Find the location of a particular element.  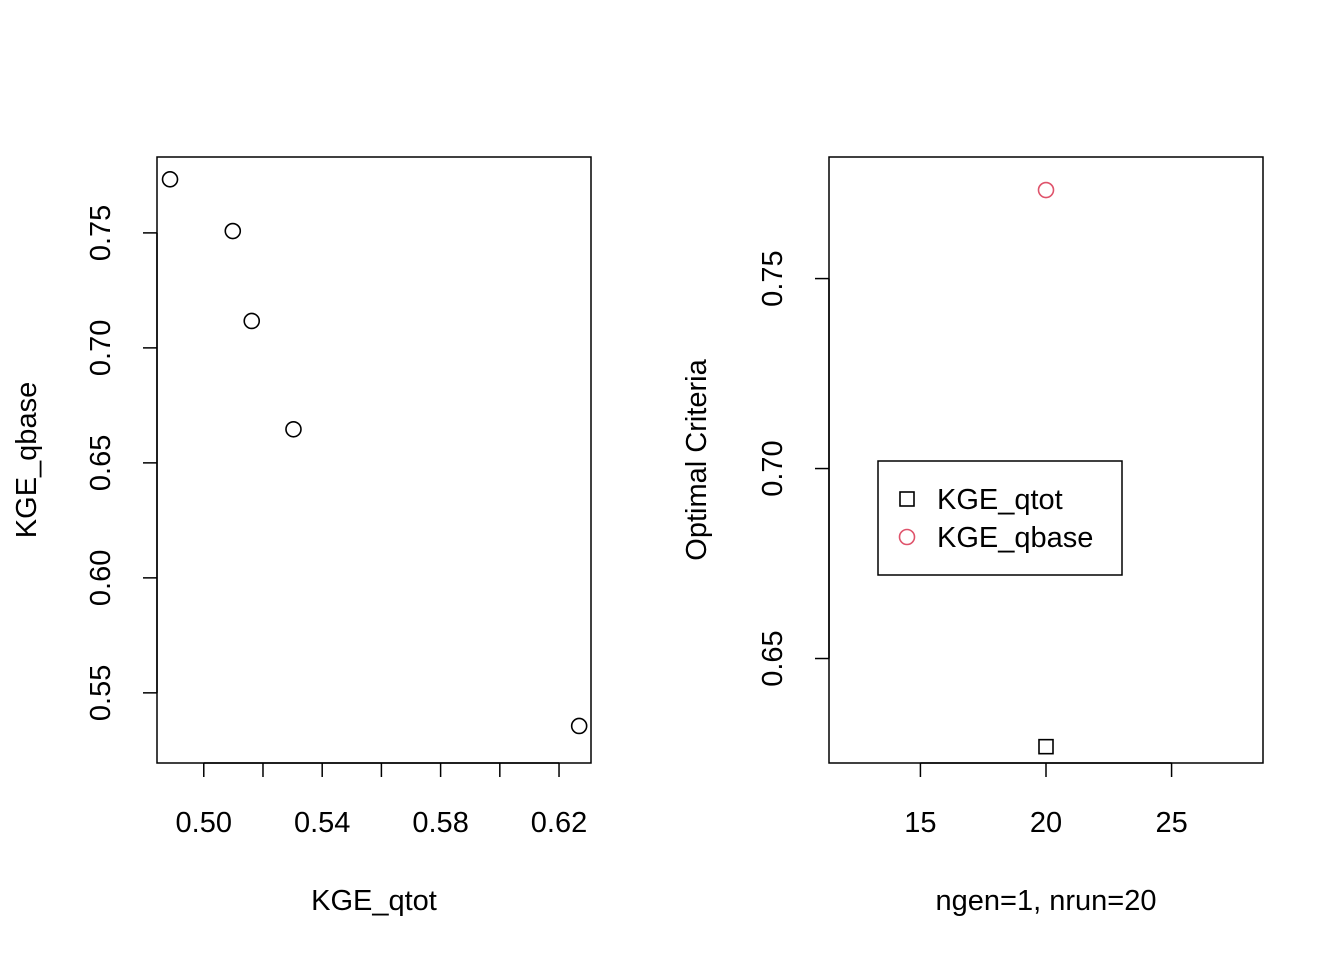

legend: KGE_qtot KGE_qbase is located at coordinates (1000, 518).